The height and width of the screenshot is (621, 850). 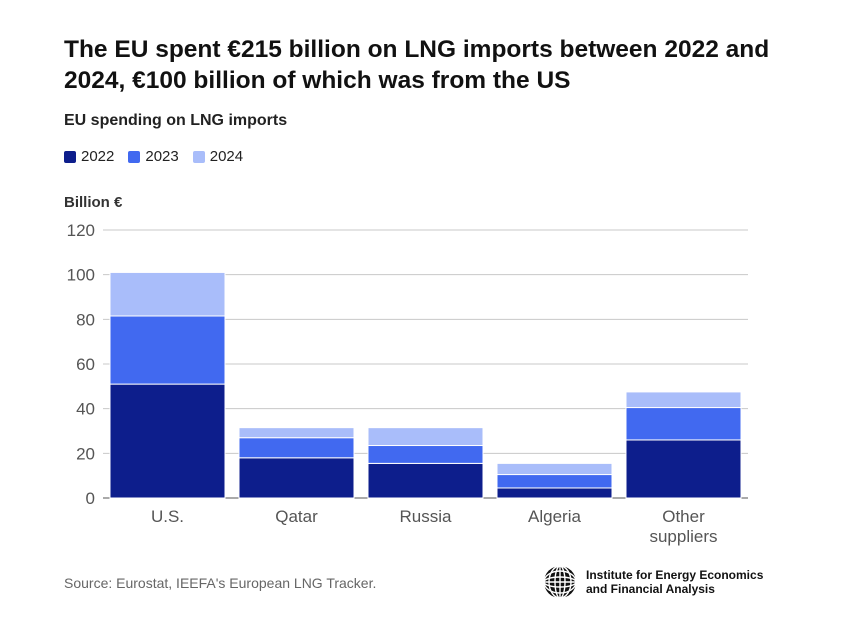 I want to click on bar-u-s-2023, so click(x=167, y=350).